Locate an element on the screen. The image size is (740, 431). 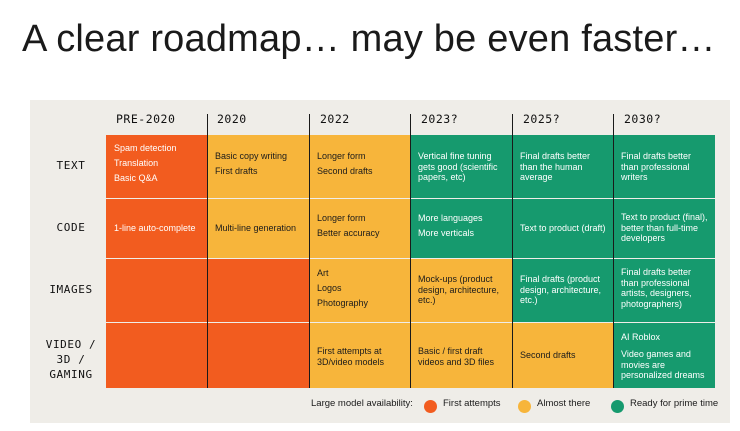
cell-code-2023: More languages More verticals is located at coordinates (461, 228).